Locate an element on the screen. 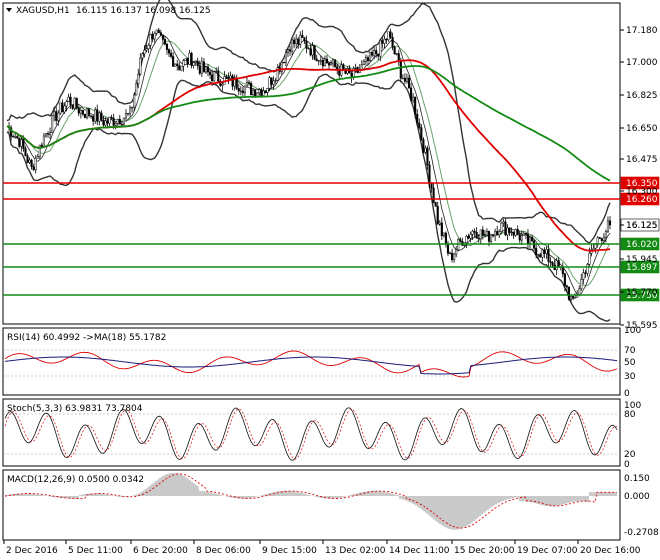  level-label: 16.020 is located at coordinates (642, 245).